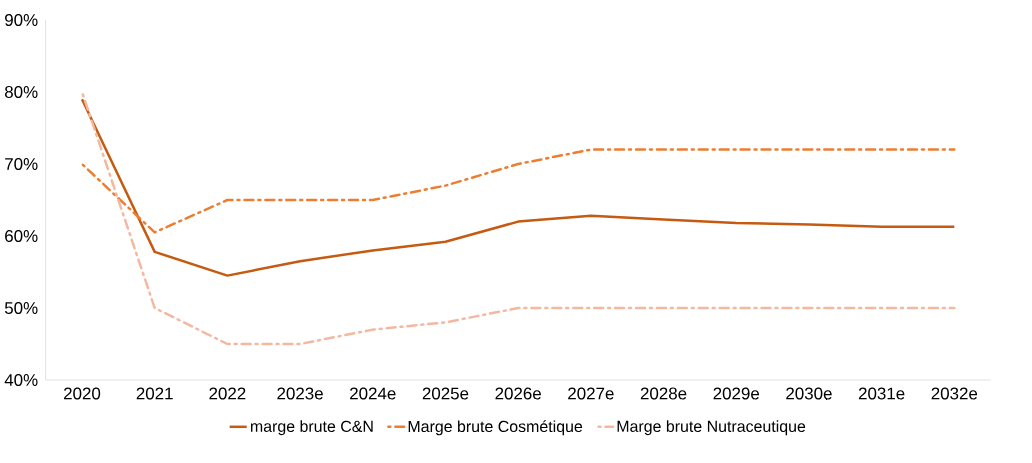 The image size is (1032, 463). Describe the element at coordinates (445, 393) in the screenshot. I see `x-tick-label: 2025e` at that location.